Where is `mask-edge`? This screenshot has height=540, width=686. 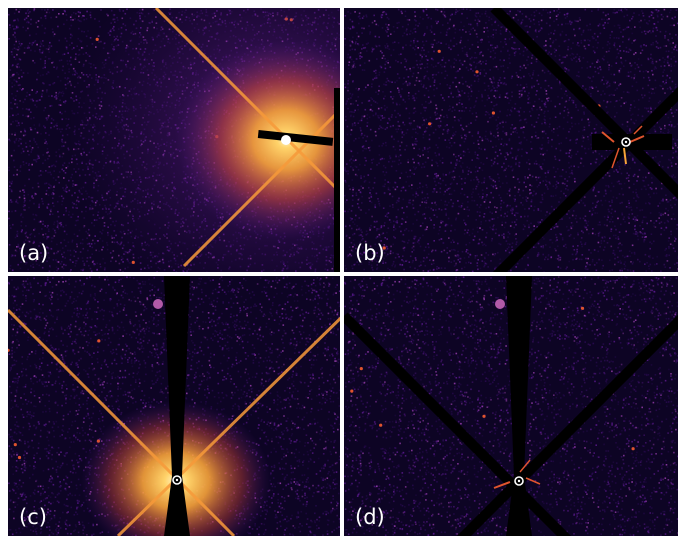
mask-edge is located at coordinates (337, 180).